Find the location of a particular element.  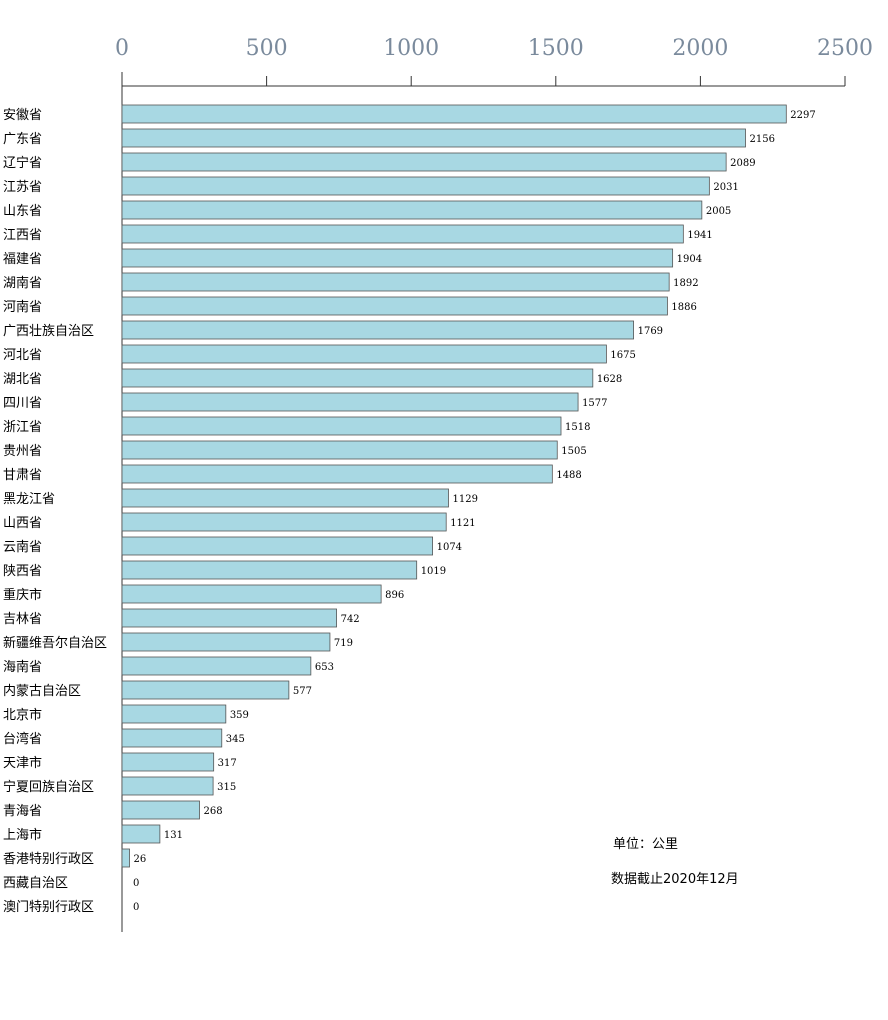

value-label: 896 is located at coordinates (394, 595).